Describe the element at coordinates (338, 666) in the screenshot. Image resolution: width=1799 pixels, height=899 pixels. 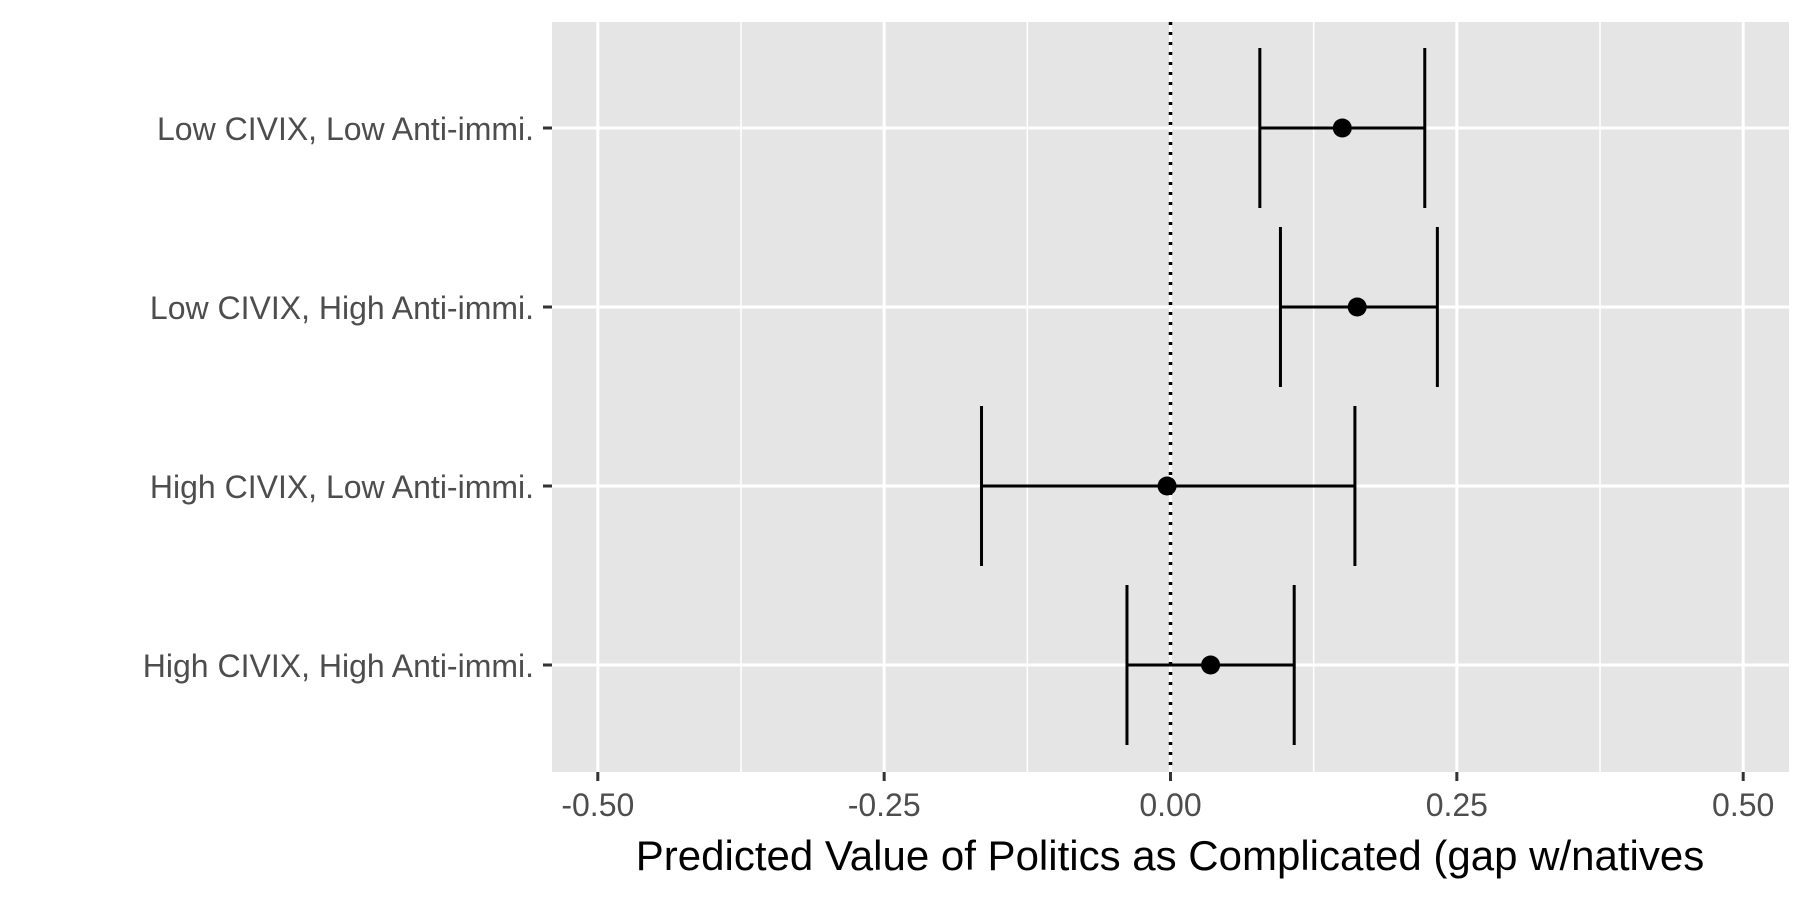
I see `y-tick-label: High CIVIX, High Anti-immi.` at that location.